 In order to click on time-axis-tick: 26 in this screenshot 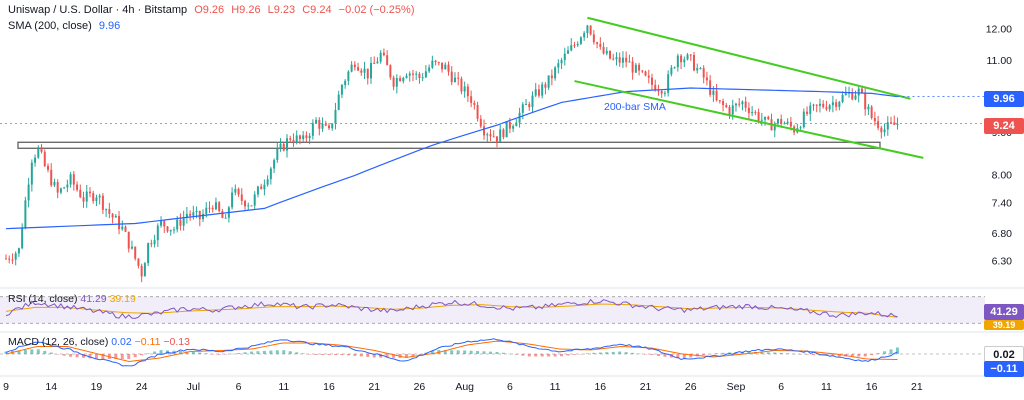, I will do `click(691, 387)`.